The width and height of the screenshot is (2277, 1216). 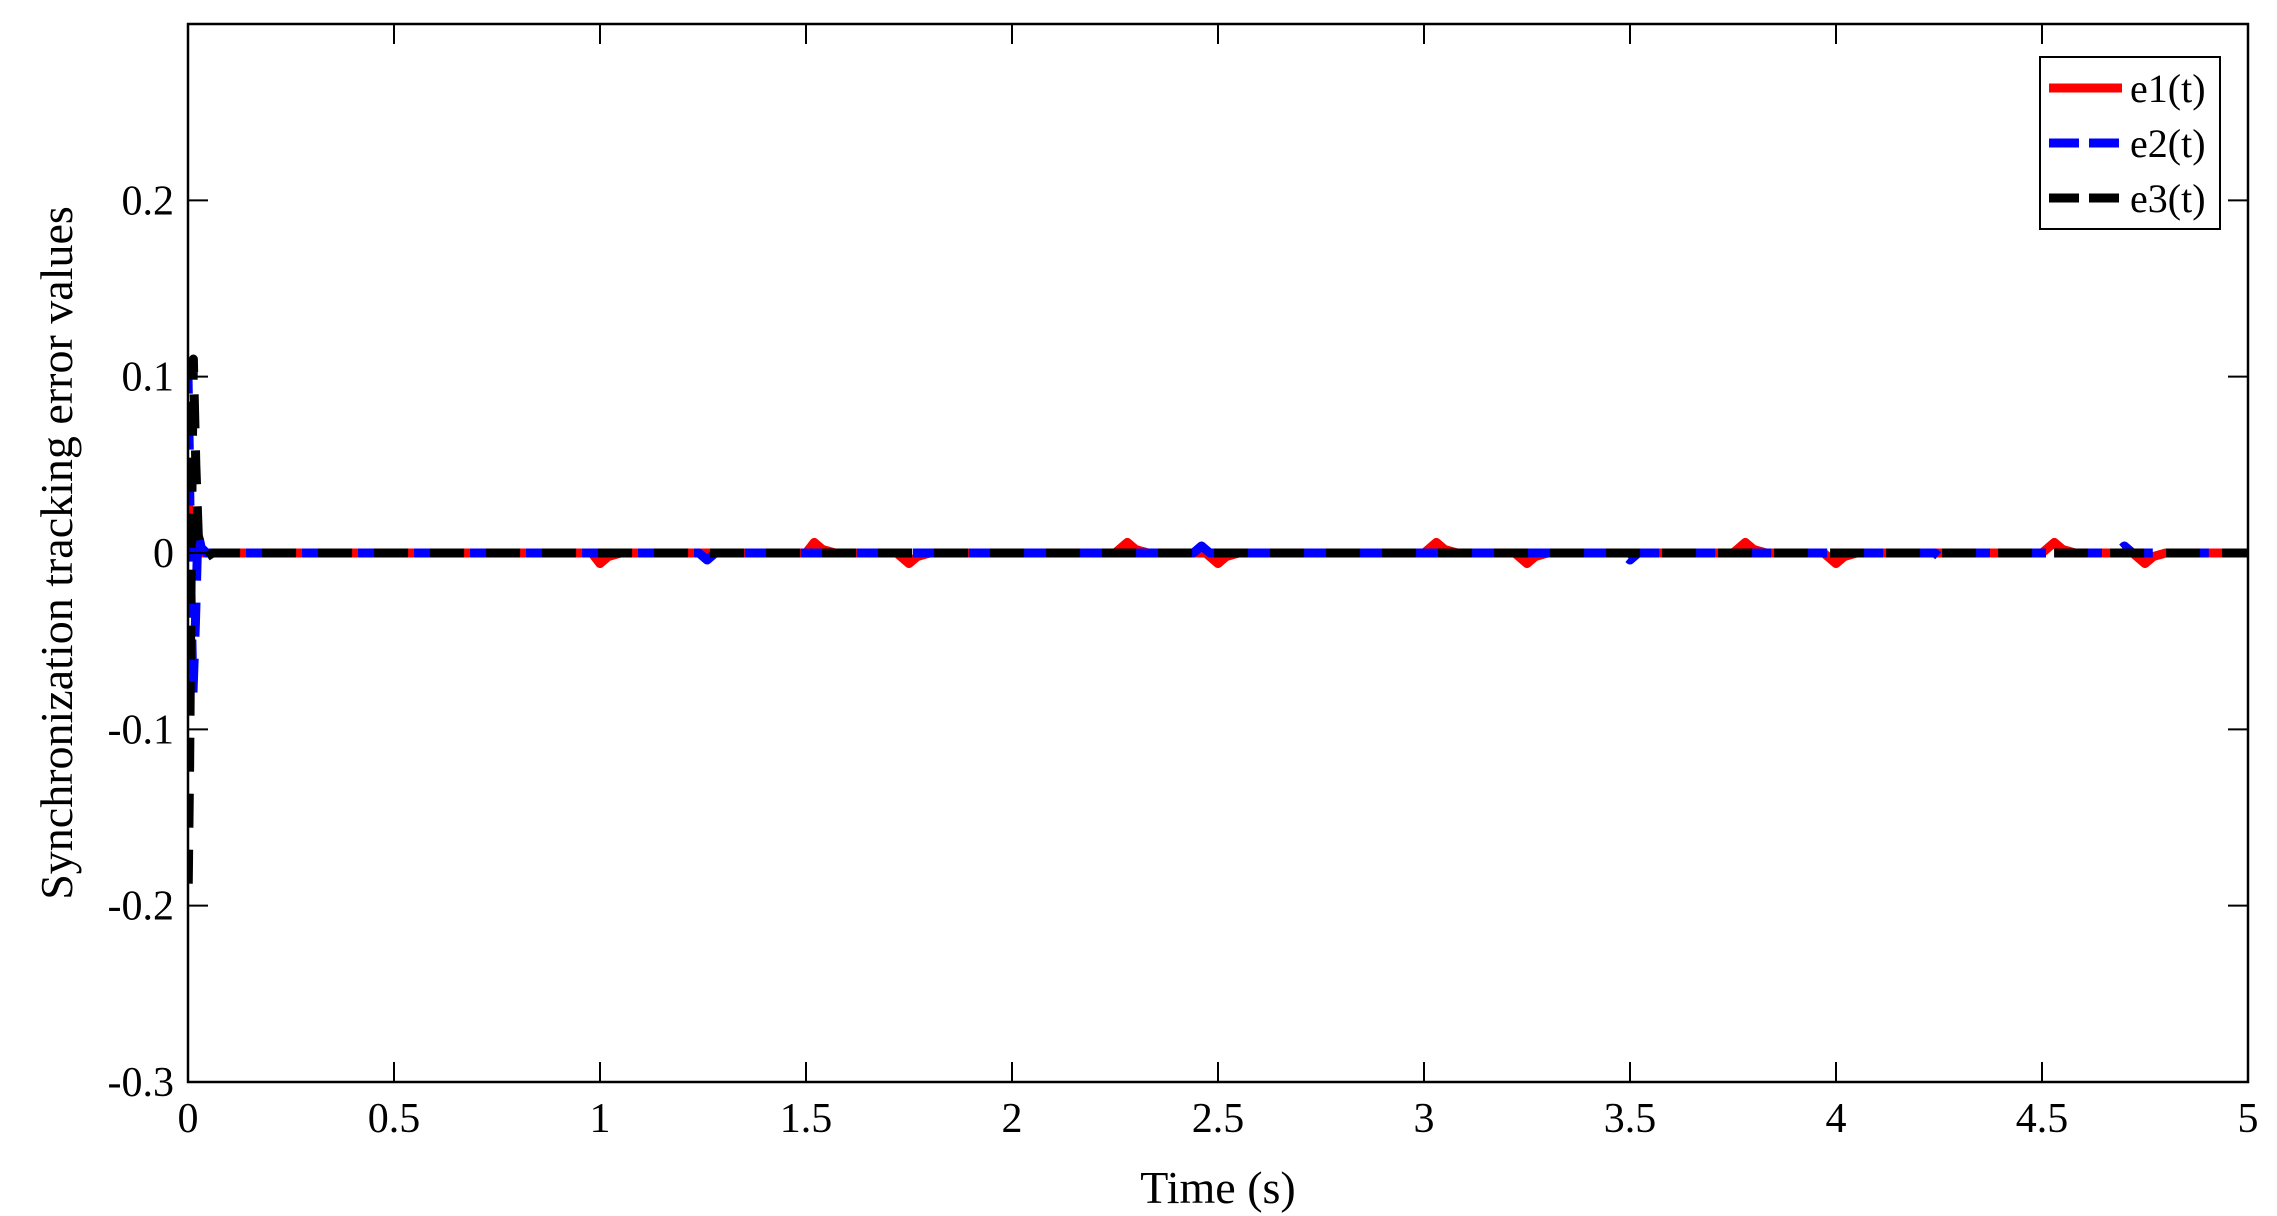 I want to click on x-tick-label: 3, so click(x=1424, y=1119).